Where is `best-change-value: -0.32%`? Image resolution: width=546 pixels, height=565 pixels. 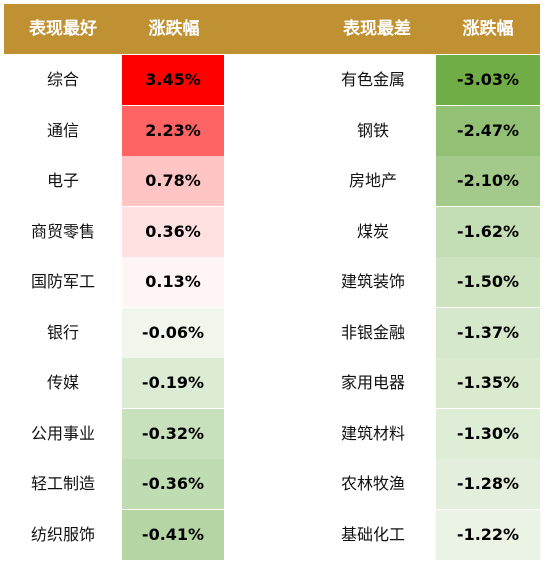 best-change-value: -0.32% is located at coordinates (173, 433).